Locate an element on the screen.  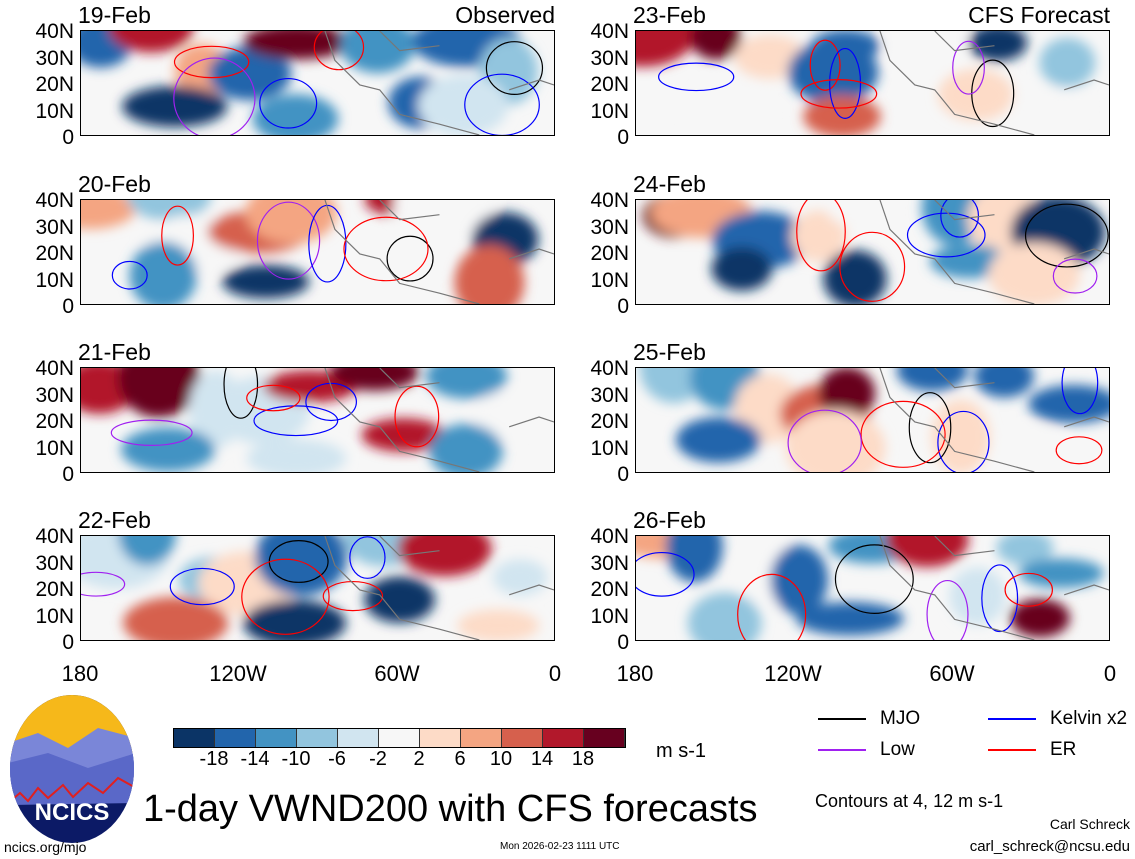
colorbar-label: -2 is located at coordinates (378, 759).